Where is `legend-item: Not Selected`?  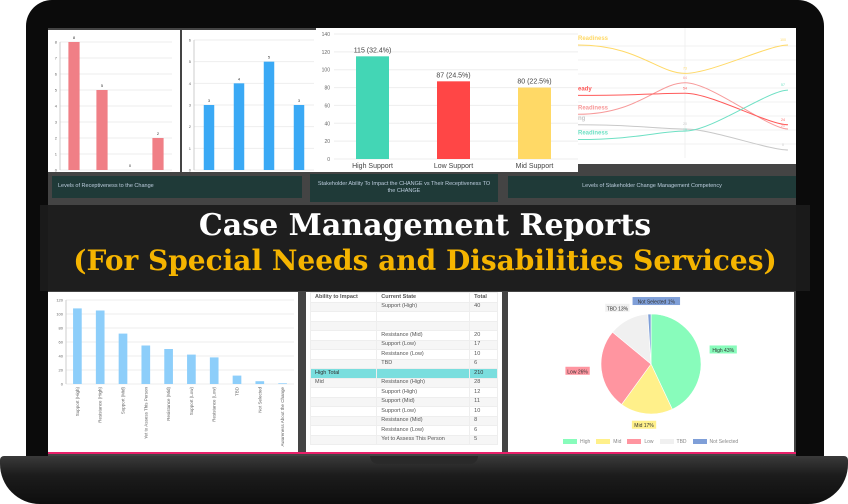
legend-item: Not Selected is located at coordinates (715, 442).